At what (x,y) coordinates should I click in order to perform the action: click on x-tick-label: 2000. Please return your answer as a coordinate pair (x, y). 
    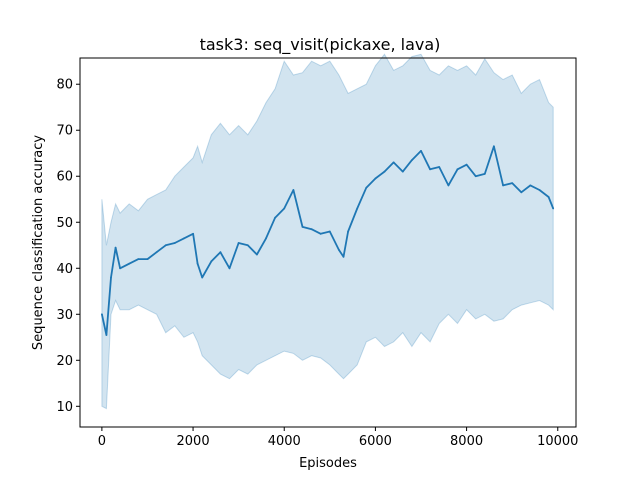
    Looking at the image, I should click on (193, 441).